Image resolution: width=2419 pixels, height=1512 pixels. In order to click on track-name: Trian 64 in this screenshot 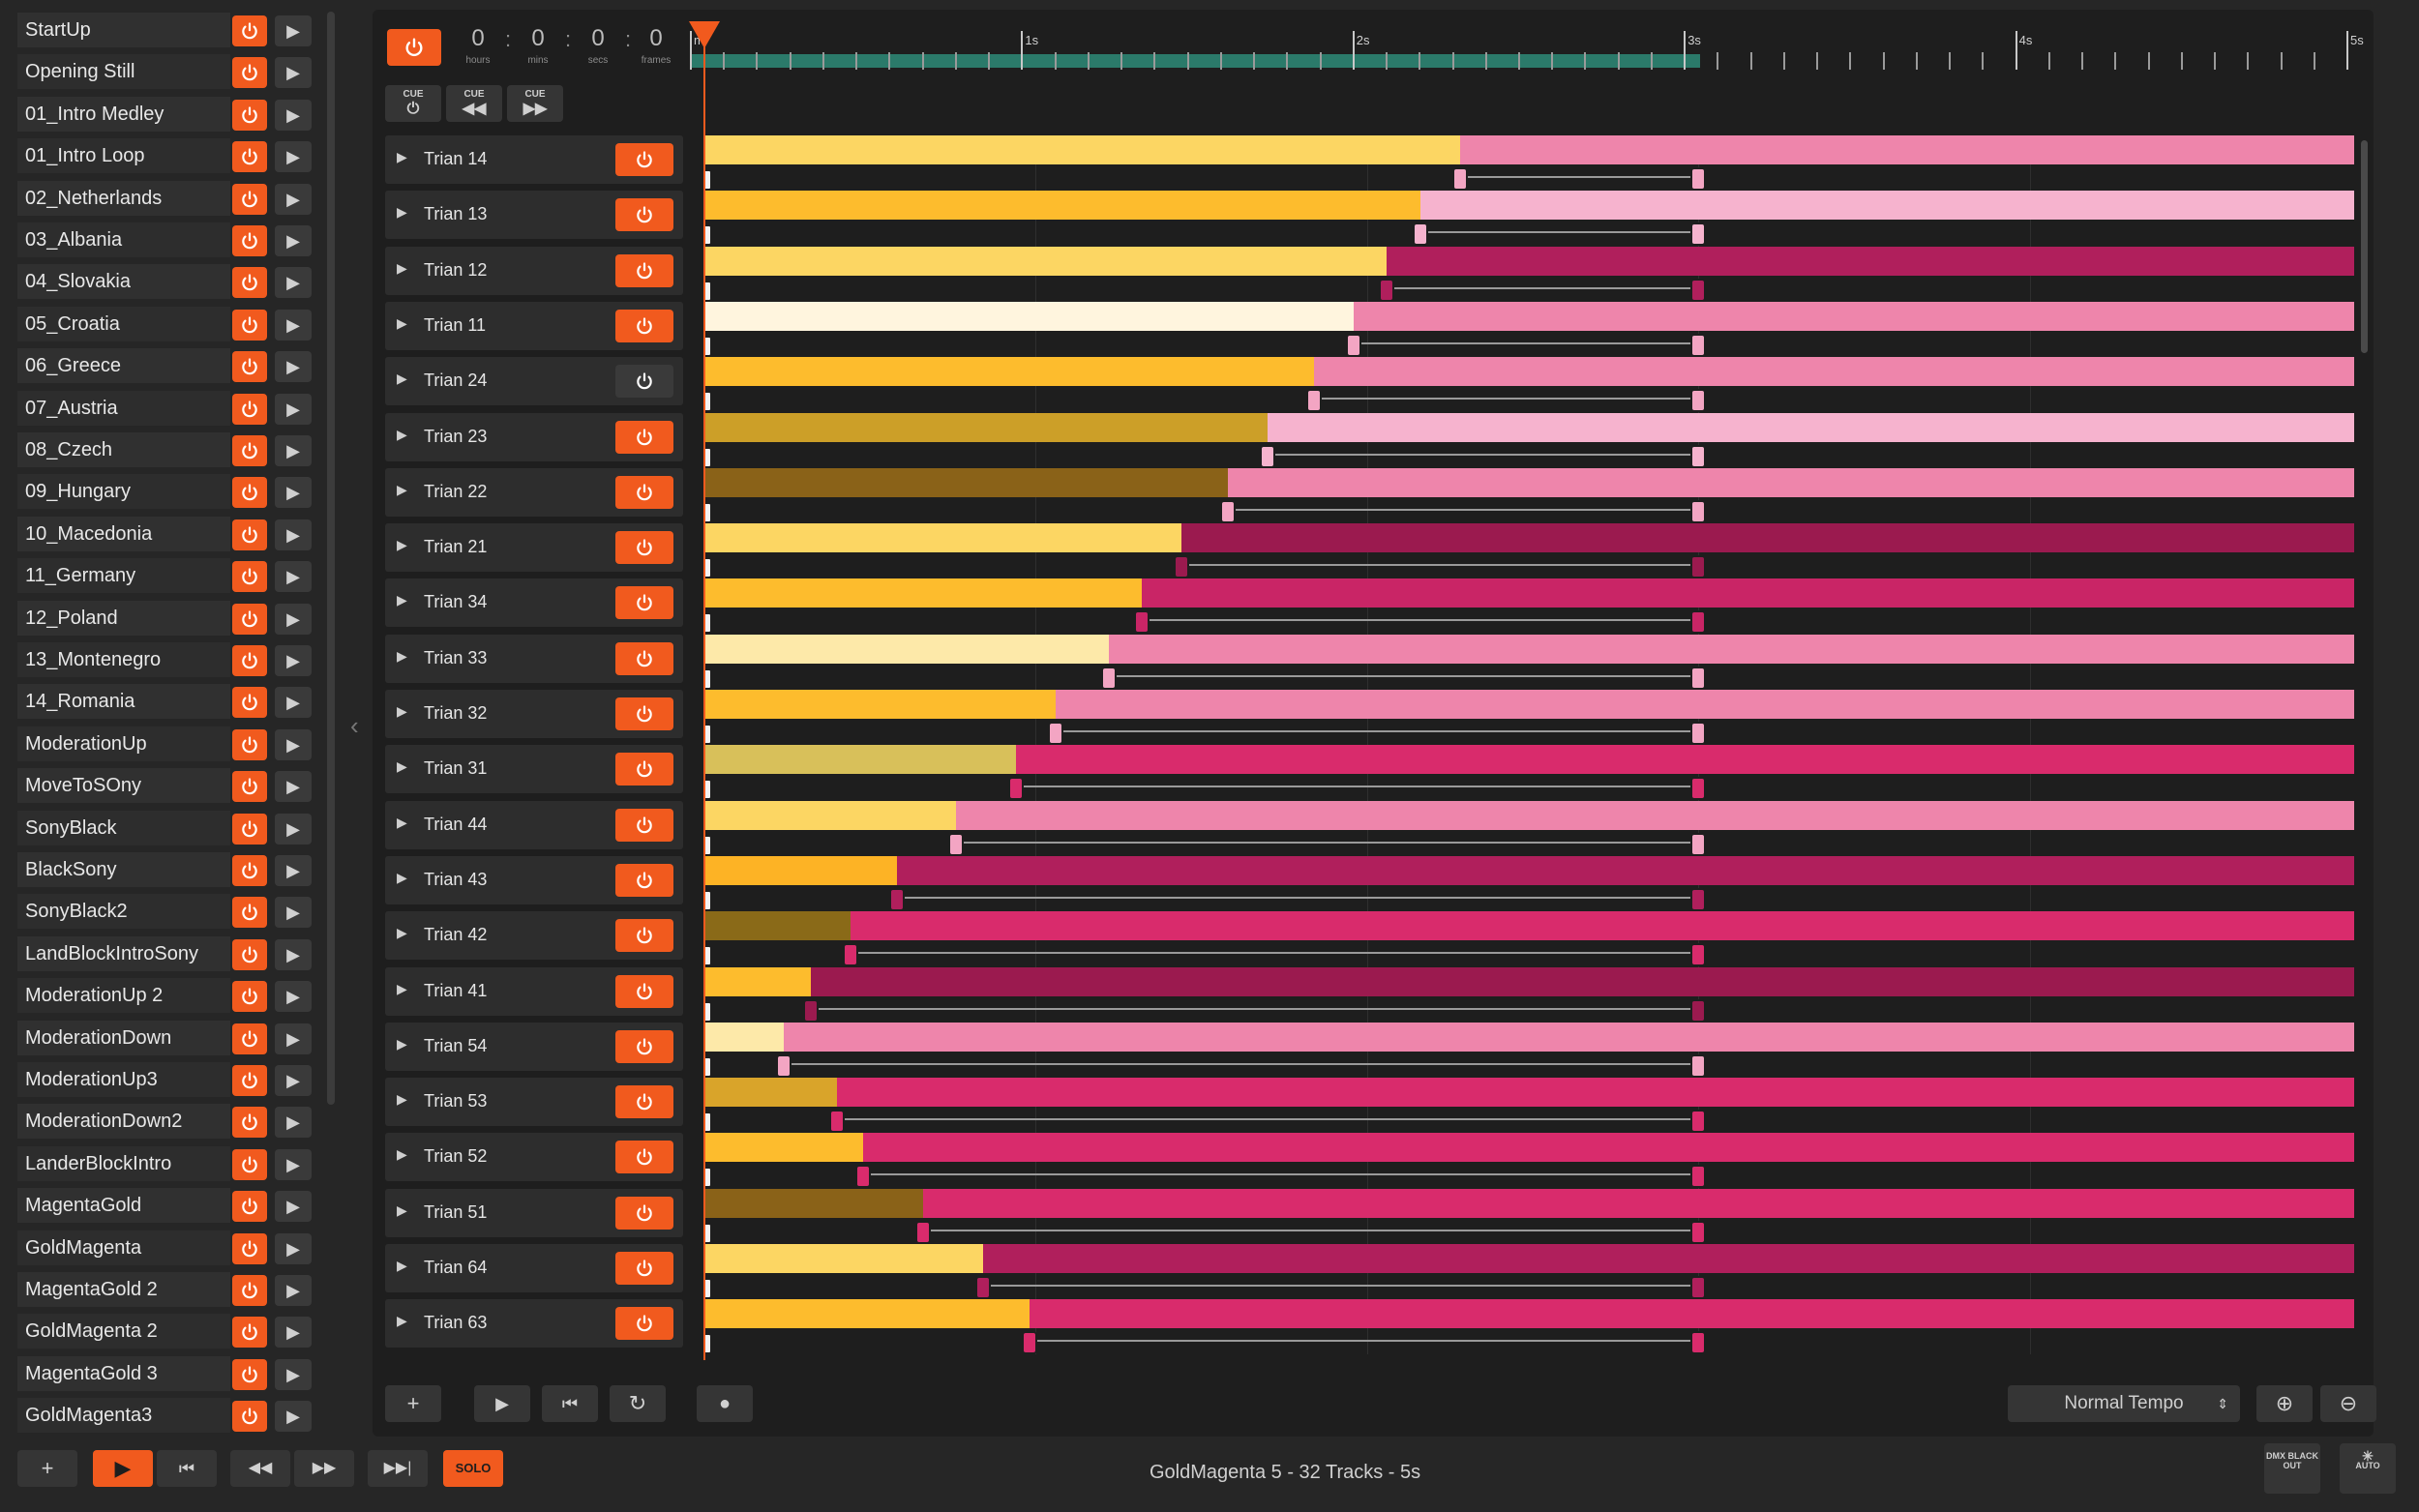, I will do `click(456, 1268)`.